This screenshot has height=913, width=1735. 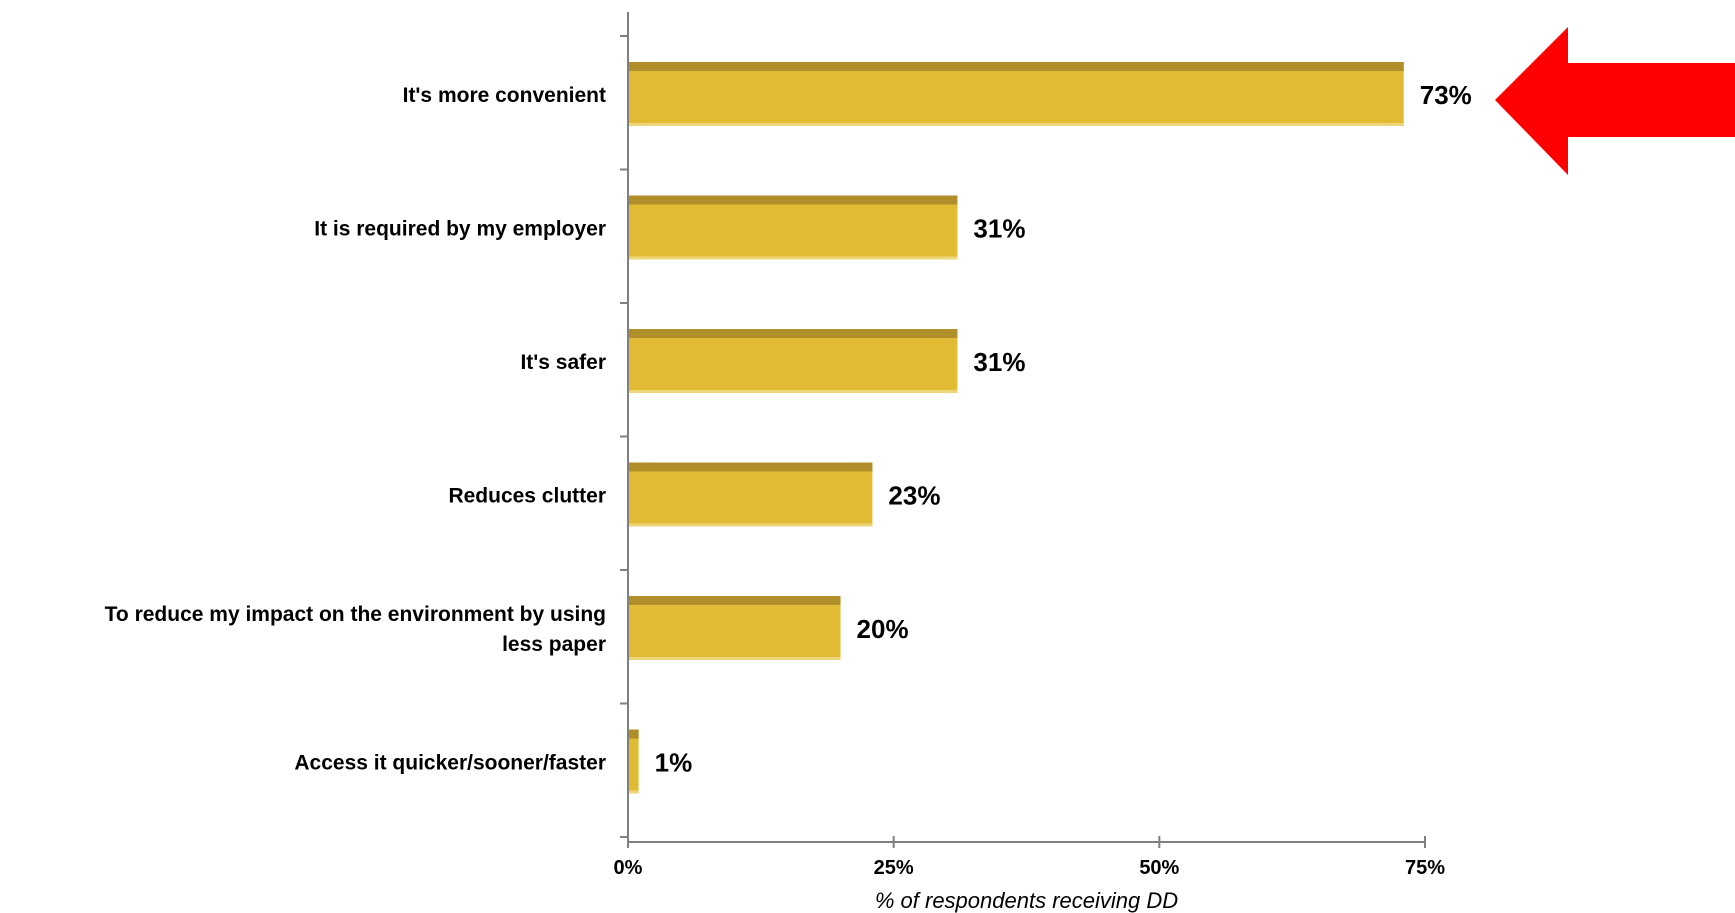 I want to click on x-tick-label: 75%, so click(x=1425, y=868).